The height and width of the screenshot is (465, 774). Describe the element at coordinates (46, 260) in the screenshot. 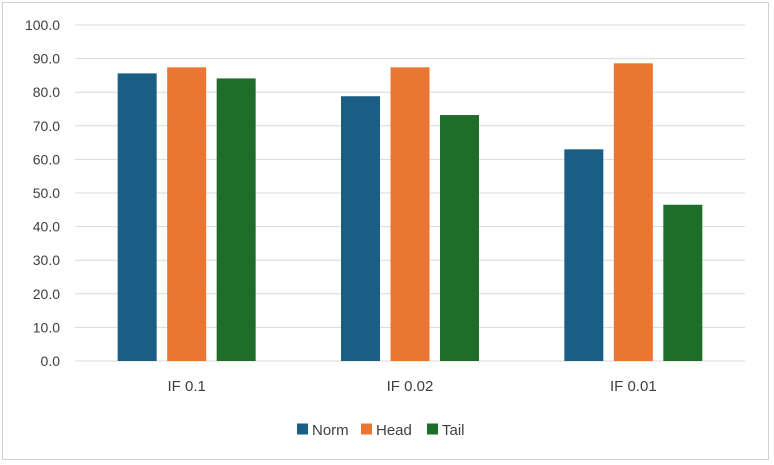

I see `y-tick-label: 30.0` at that location.